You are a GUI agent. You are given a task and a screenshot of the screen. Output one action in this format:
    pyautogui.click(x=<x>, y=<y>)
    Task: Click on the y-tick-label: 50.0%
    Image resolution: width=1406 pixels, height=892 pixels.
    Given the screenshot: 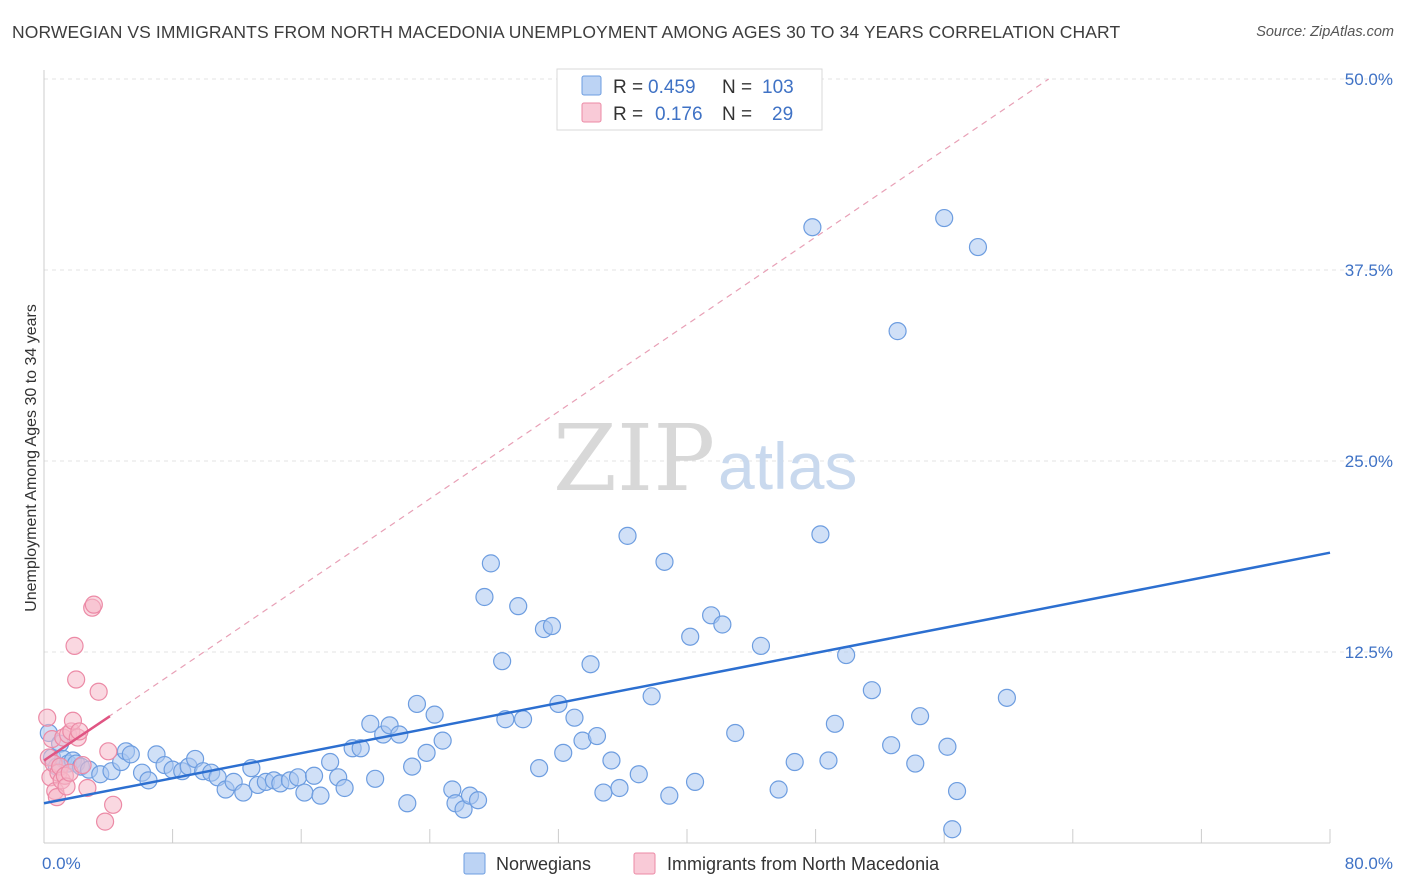 What is the action you would take?
    pyautogui.click(x=1369, y=79)
    